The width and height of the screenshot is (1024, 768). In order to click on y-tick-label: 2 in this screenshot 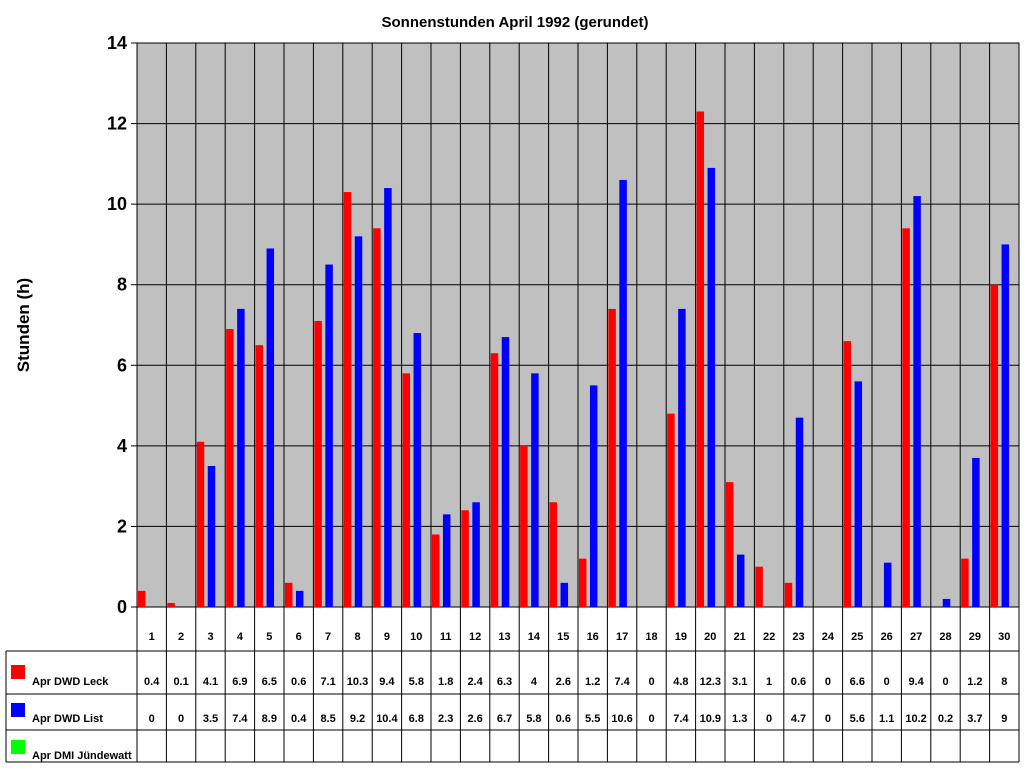, I will do `click(122, 526)`.